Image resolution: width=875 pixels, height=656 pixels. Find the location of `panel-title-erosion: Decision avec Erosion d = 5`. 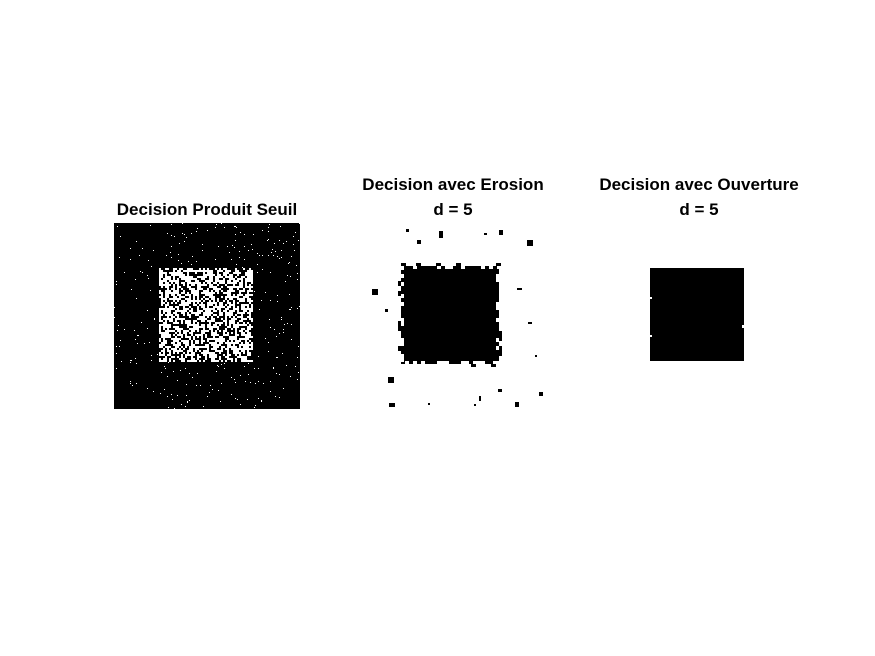

panel-title-erosion: Decision avec Erosion d = 5 is located at coordinates (453, 197).